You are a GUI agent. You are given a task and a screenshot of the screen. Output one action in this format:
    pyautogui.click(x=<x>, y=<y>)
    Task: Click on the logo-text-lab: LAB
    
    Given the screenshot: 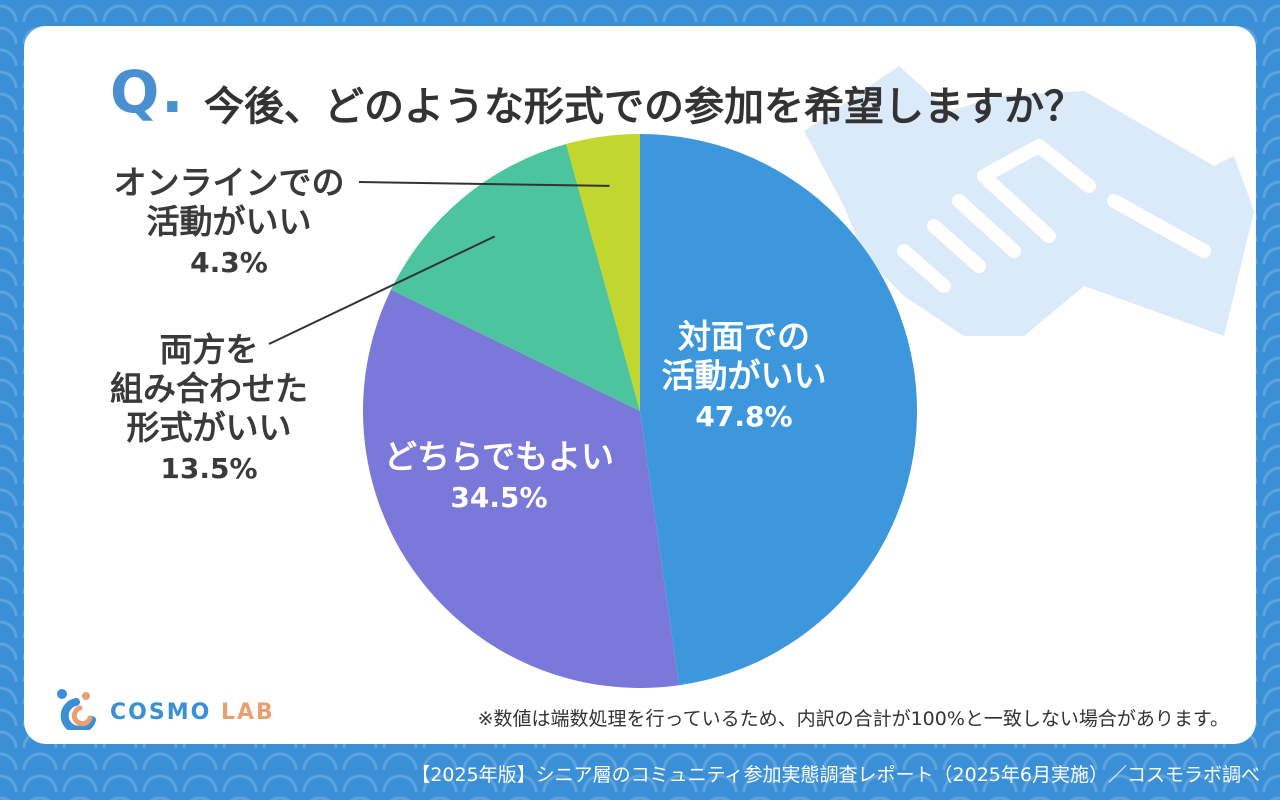 What is the action you would take?
    pyautogui.click(x=247, y=712)
    